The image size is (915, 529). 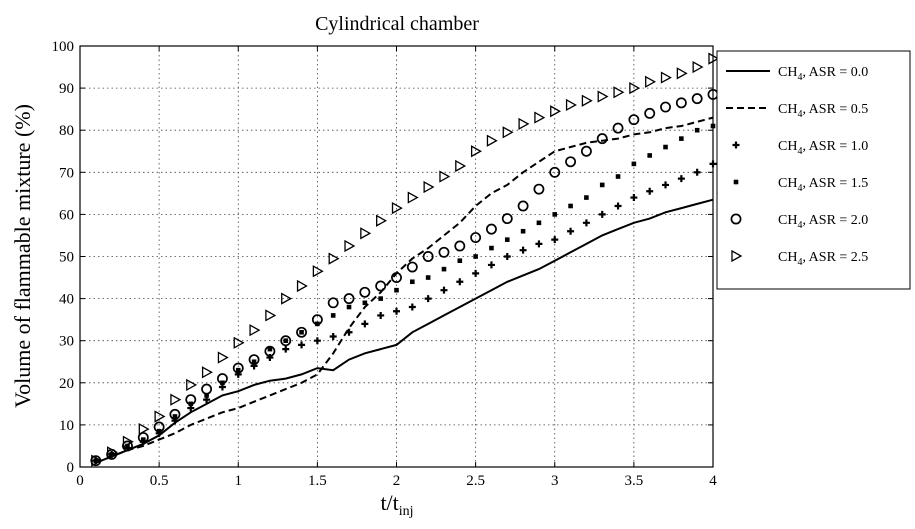 I want to click on x-tick-label: 1, so click(x=239, y=481).